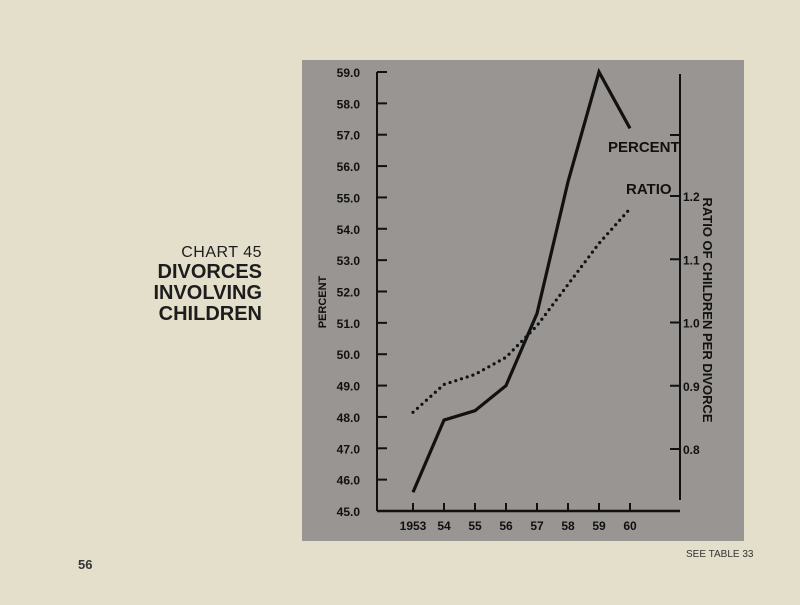 The image size is (800, 605). Describe the element at coordinates (349, 104) in the screenshot. I see `y-tick-label: 58.0` at that location.